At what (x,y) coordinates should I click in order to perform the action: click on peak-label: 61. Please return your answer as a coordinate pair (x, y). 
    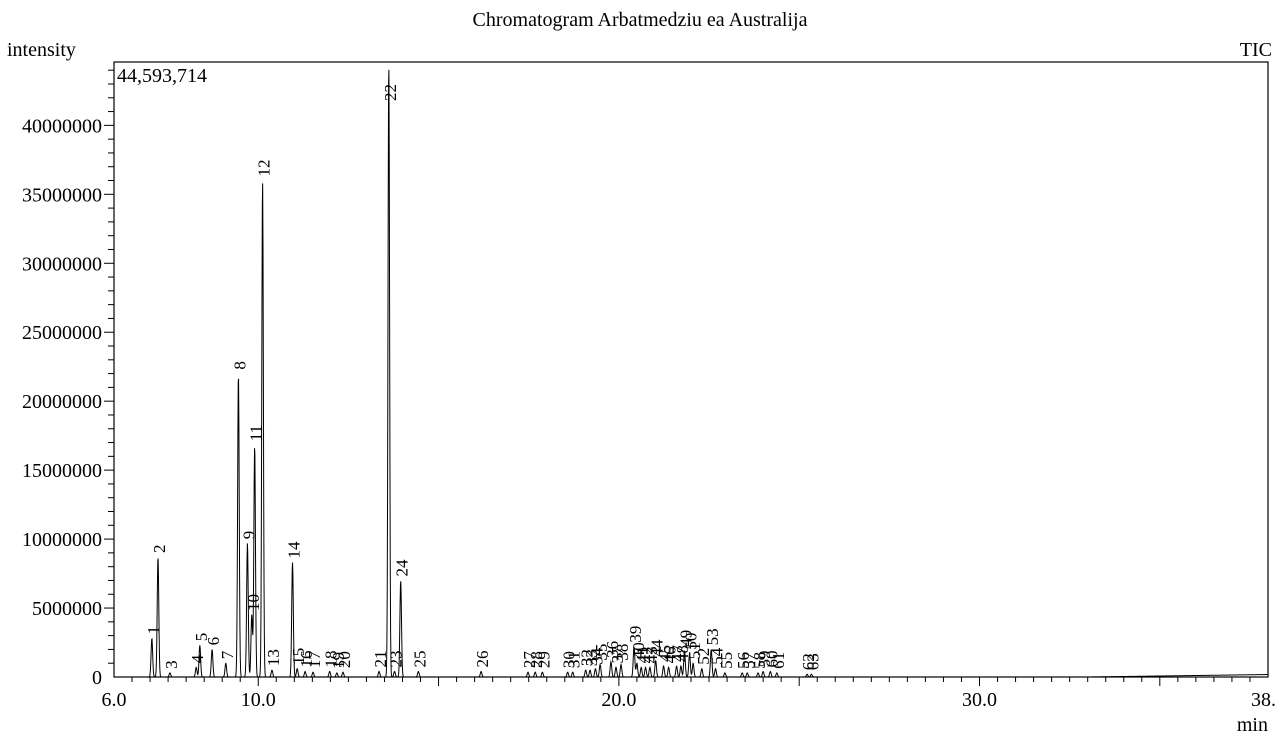
    Looking at the image, I should click on (778, 660).